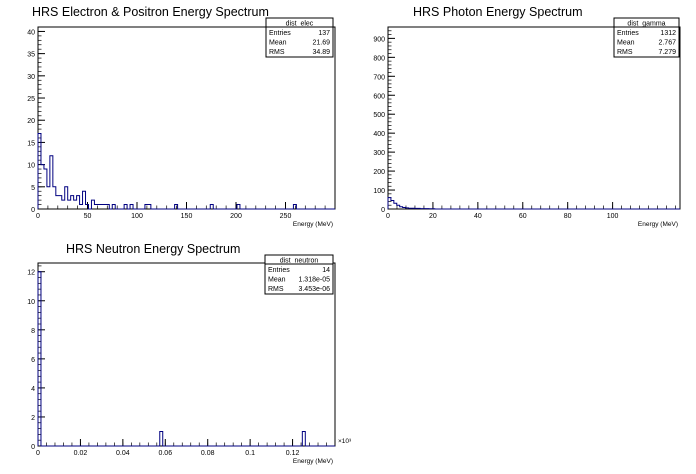 This screenshot has width=696, height=474. Describe the element at coordinates (236, 216) in the screenshot. I see `x-tick-label: 200` at that location.